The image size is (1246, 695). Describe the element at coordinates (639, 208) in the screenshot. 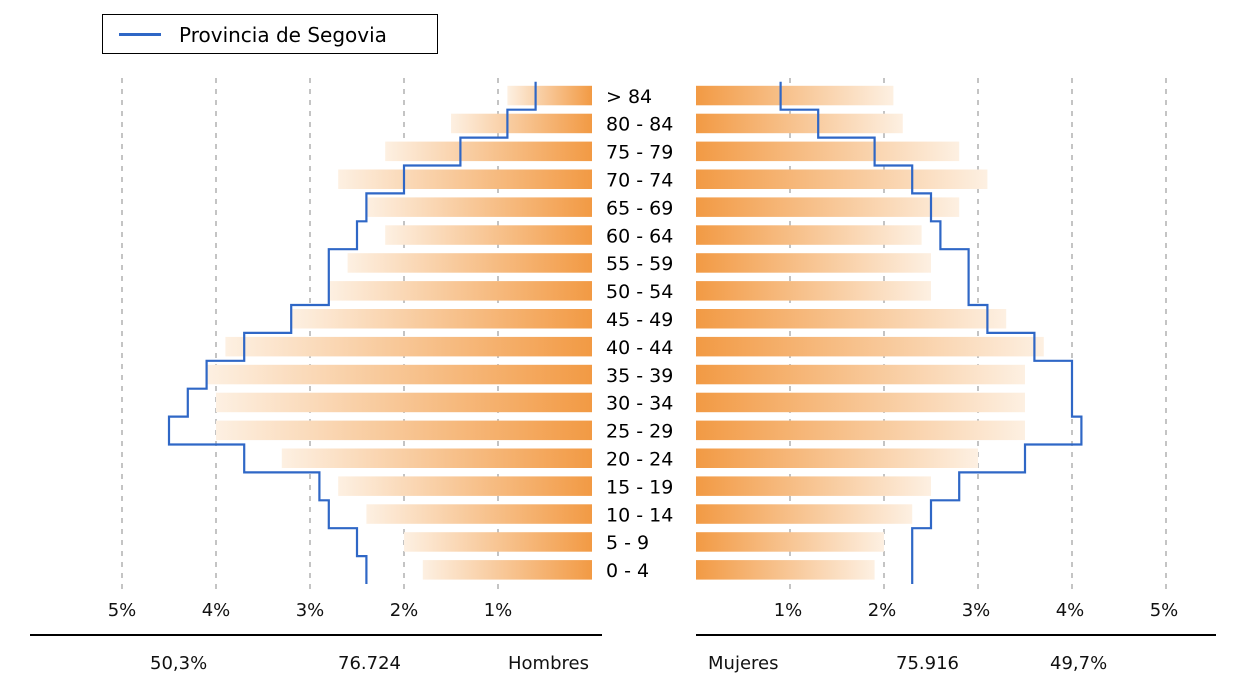

I see `age-group-label-13: 65 - 69` at that location.